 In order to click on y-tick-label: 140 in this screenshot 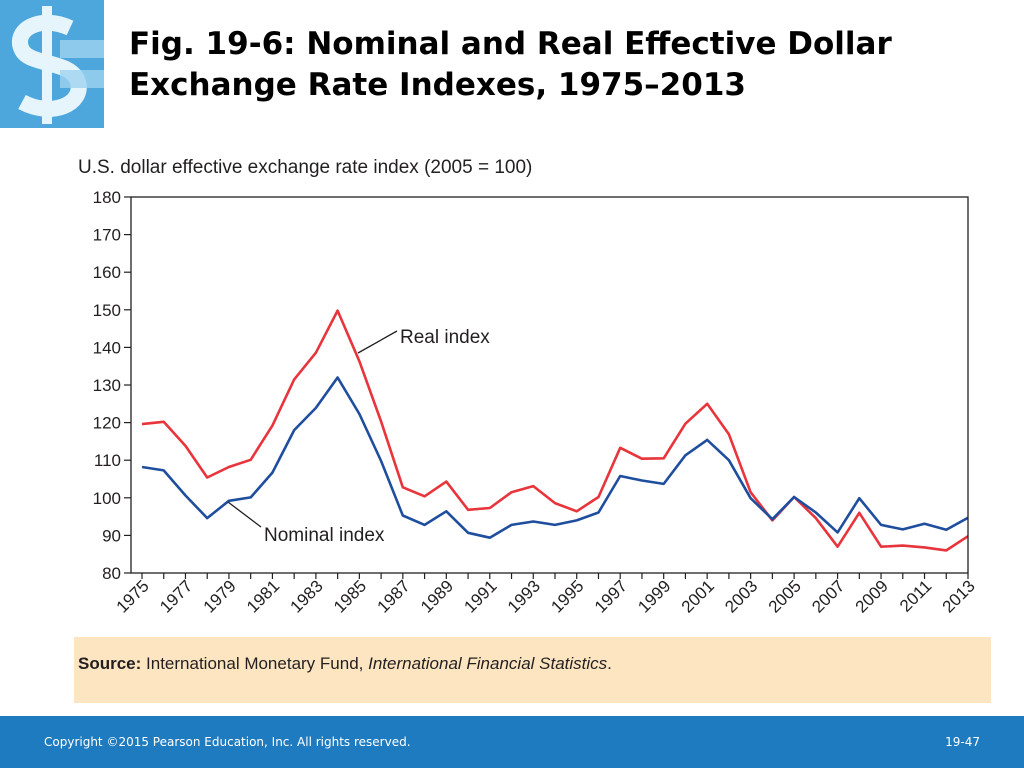, I will do `click(107, 347)`.